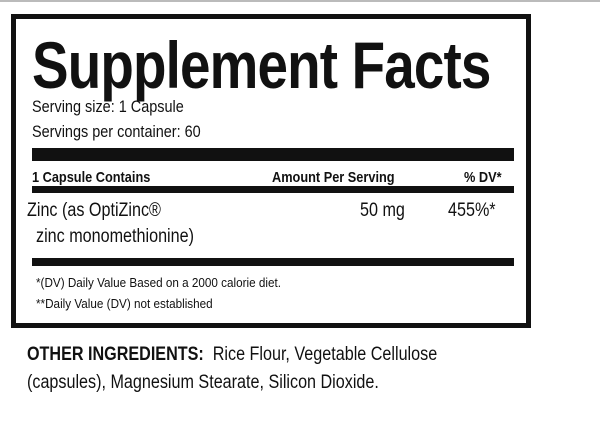 This screenshot has width=600, height=426. I want to click on nutrient-name-line2: zinc monomethionine), so click(115, 236).